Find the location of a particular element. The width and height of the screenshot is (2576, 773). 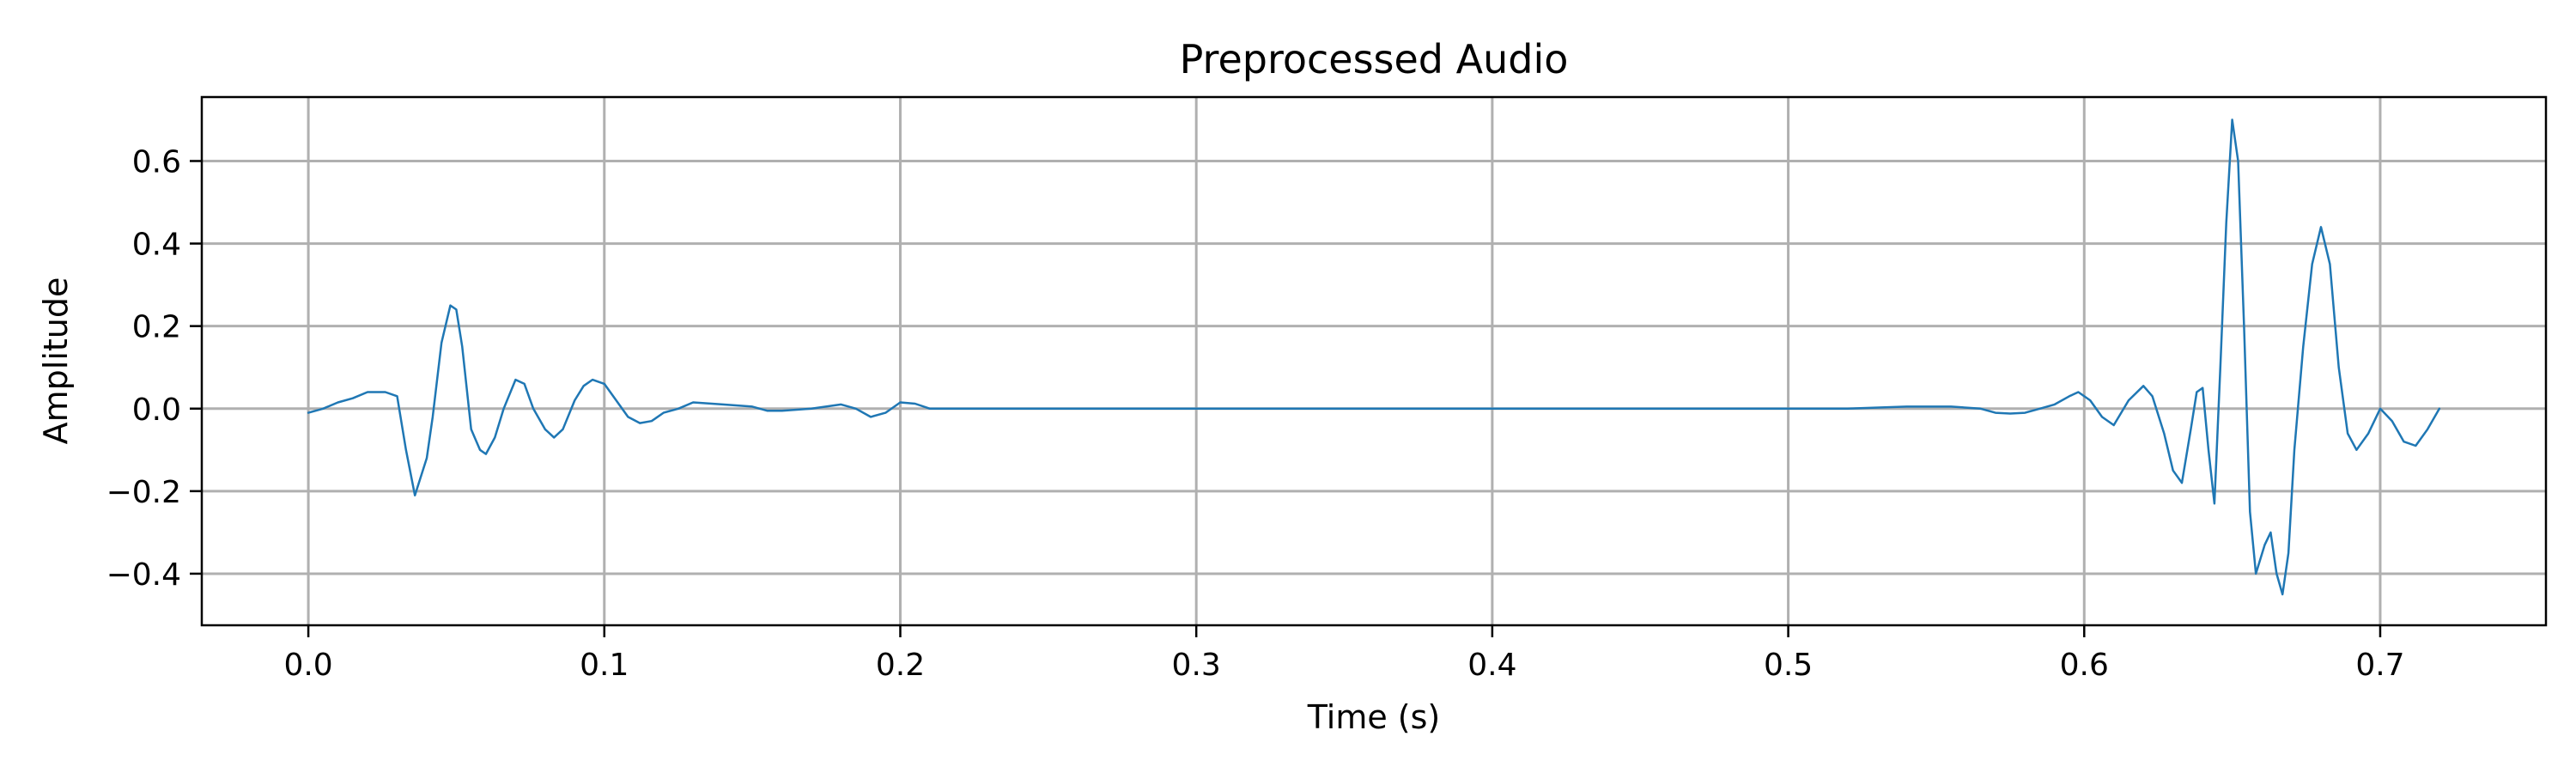

y-tick-label: 0.6 is located at coordinates (156, 162).